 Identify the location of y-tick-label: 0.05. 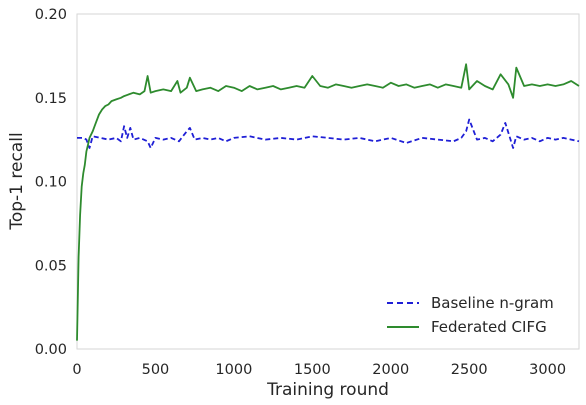
(51, 266).